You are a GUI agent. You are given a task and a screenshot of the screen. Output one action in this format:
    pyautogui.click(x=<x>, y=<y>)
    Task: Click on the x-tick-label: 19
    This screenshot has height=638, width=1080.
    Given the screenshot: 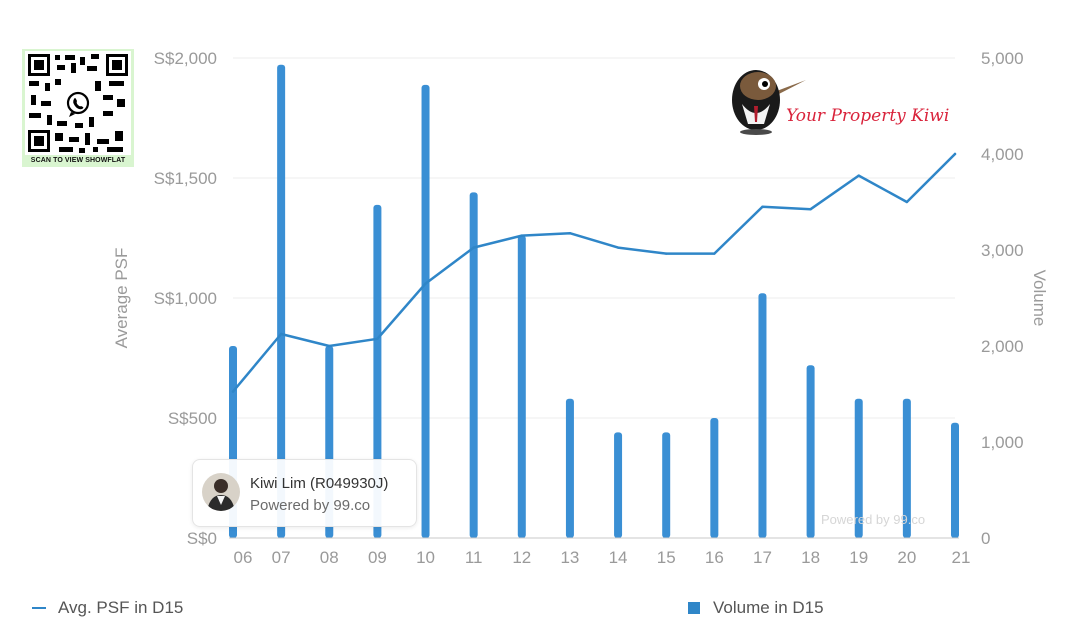 What is the action you would take?
    pyautogui.click(x=858, y=557)
    